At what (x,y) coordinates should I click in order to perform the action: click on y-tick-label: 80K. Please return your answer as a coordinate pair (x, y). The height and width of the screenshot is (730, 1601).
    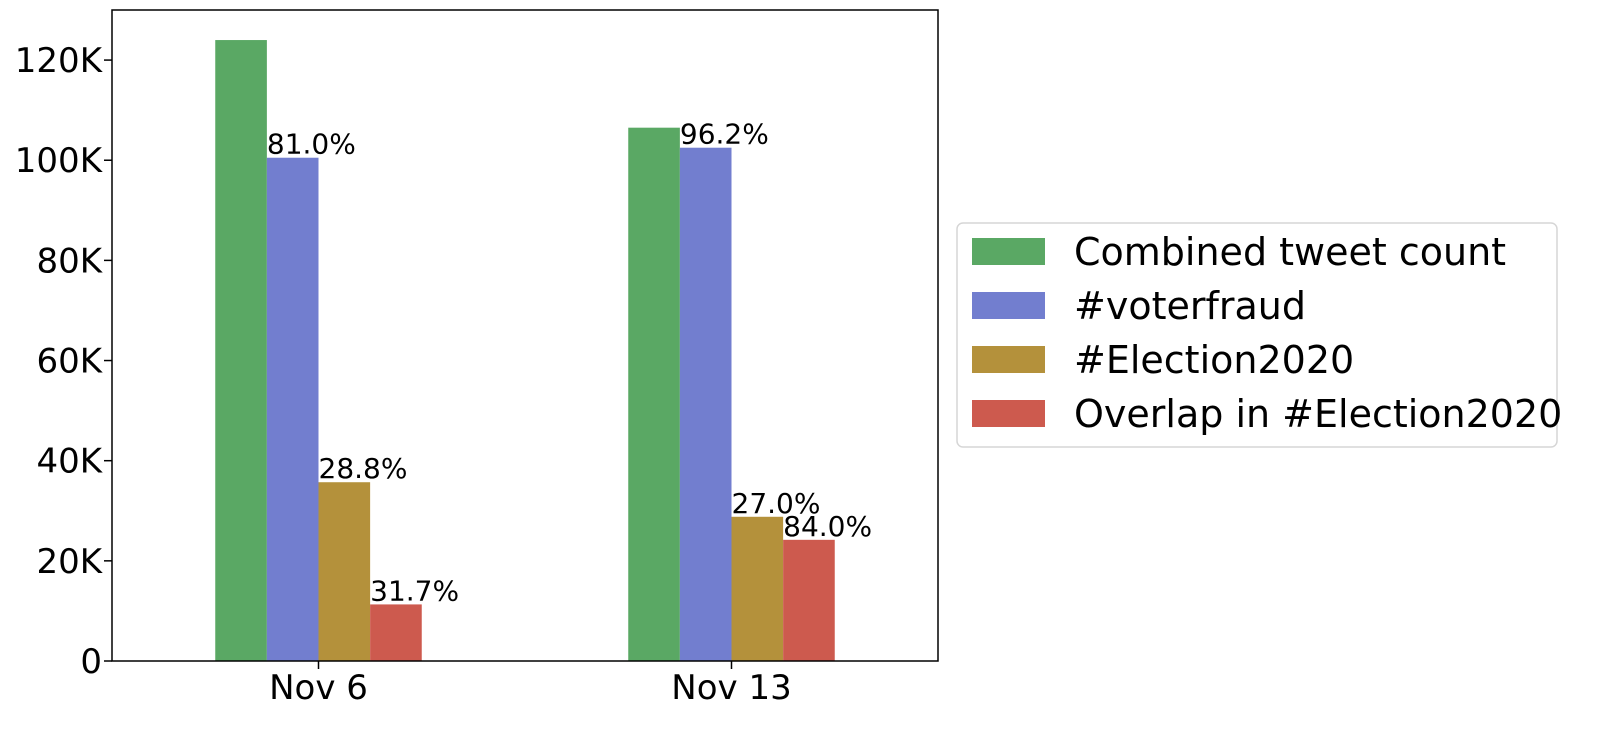
    Looking at the image, I should click on (69, 261).